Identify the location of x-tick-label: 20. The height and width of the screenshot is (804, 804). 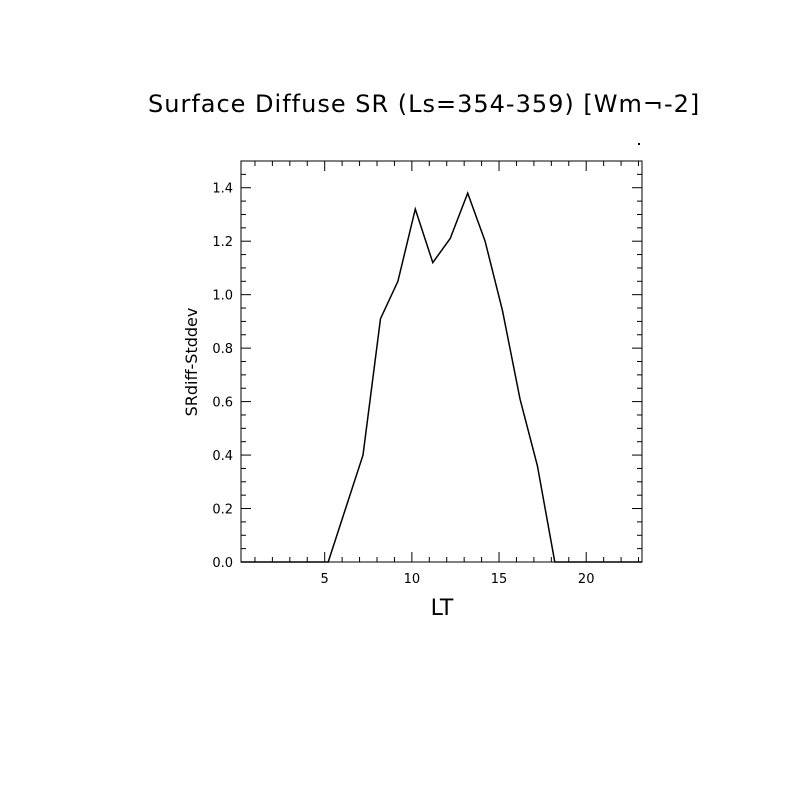
(586, 579).